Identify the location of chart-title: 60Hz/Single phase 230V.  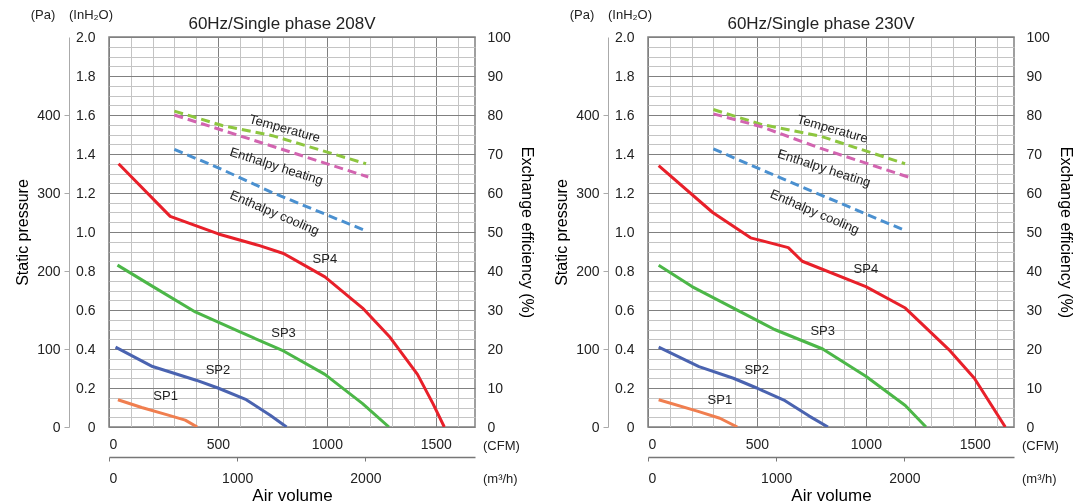
(821, 23).